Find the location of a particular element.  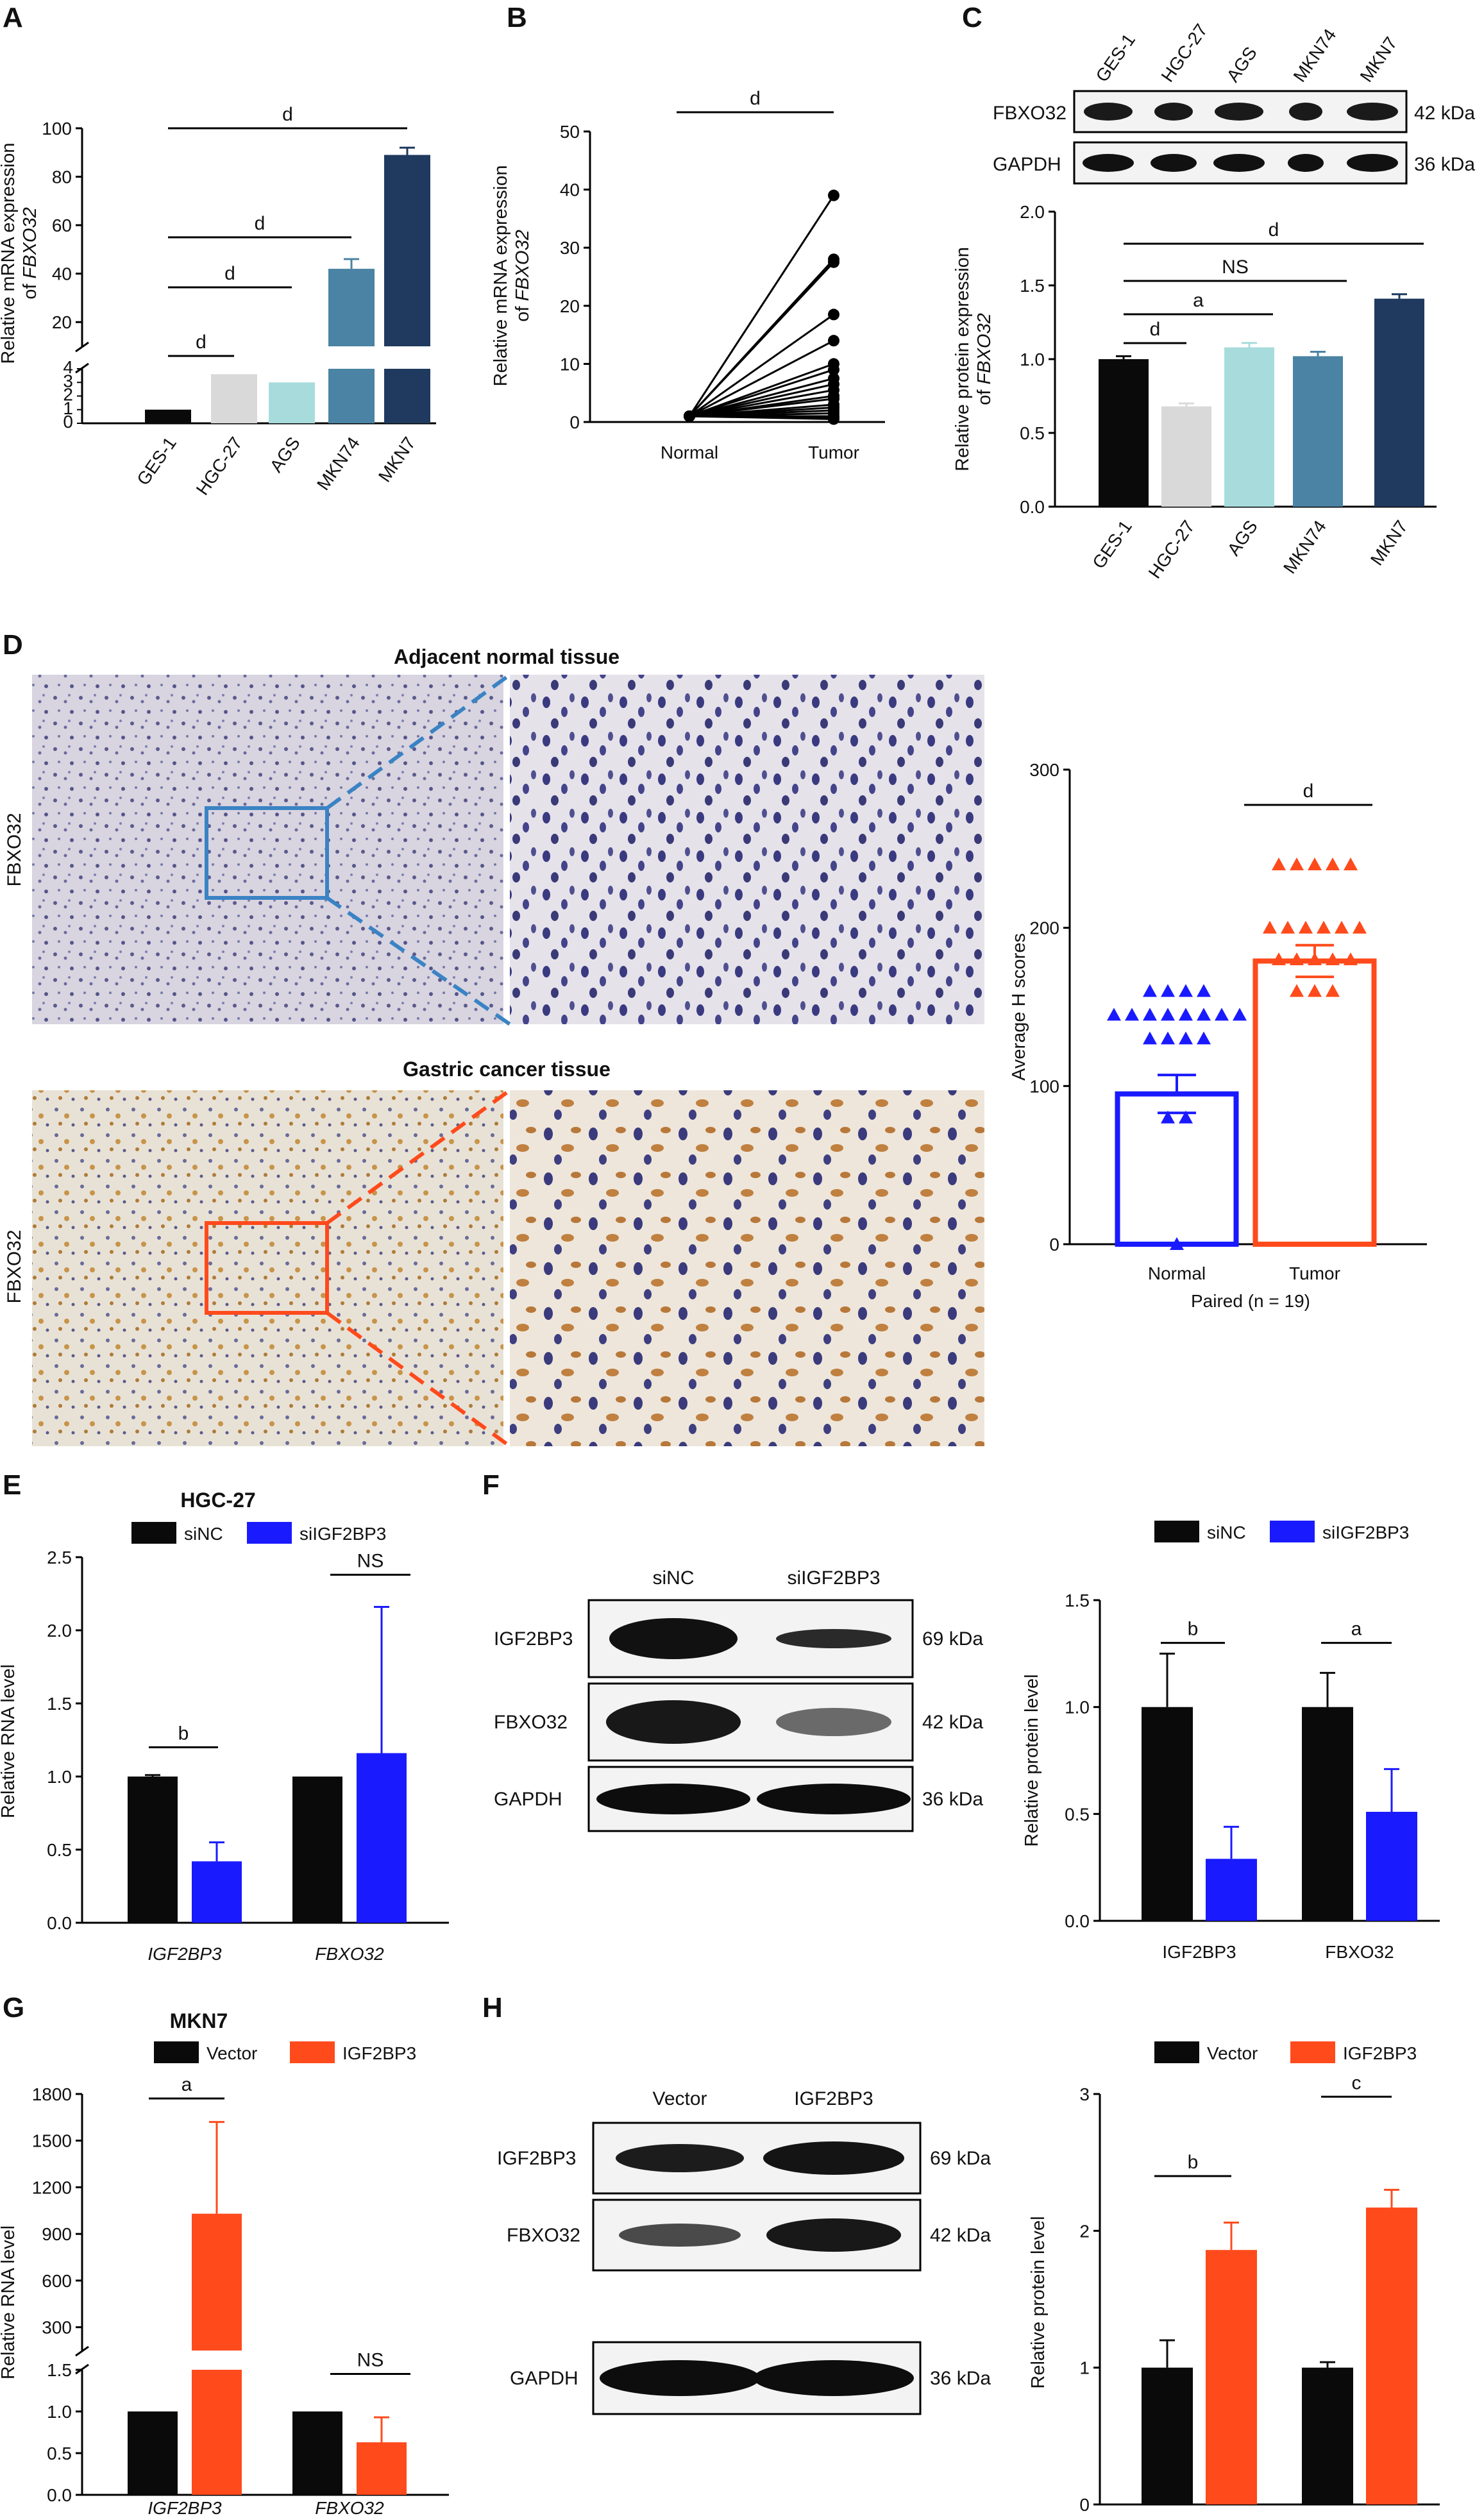

g-legend-label-0: Vector is located at coordinates (232, 2053).